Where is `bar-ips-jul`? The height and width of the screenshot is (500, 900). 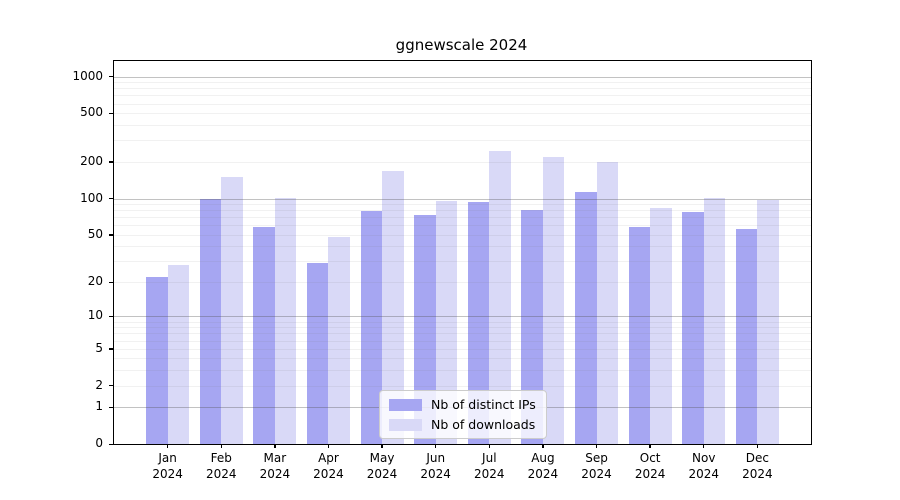
bar-ips-jul is located at coordinates (478, 322).